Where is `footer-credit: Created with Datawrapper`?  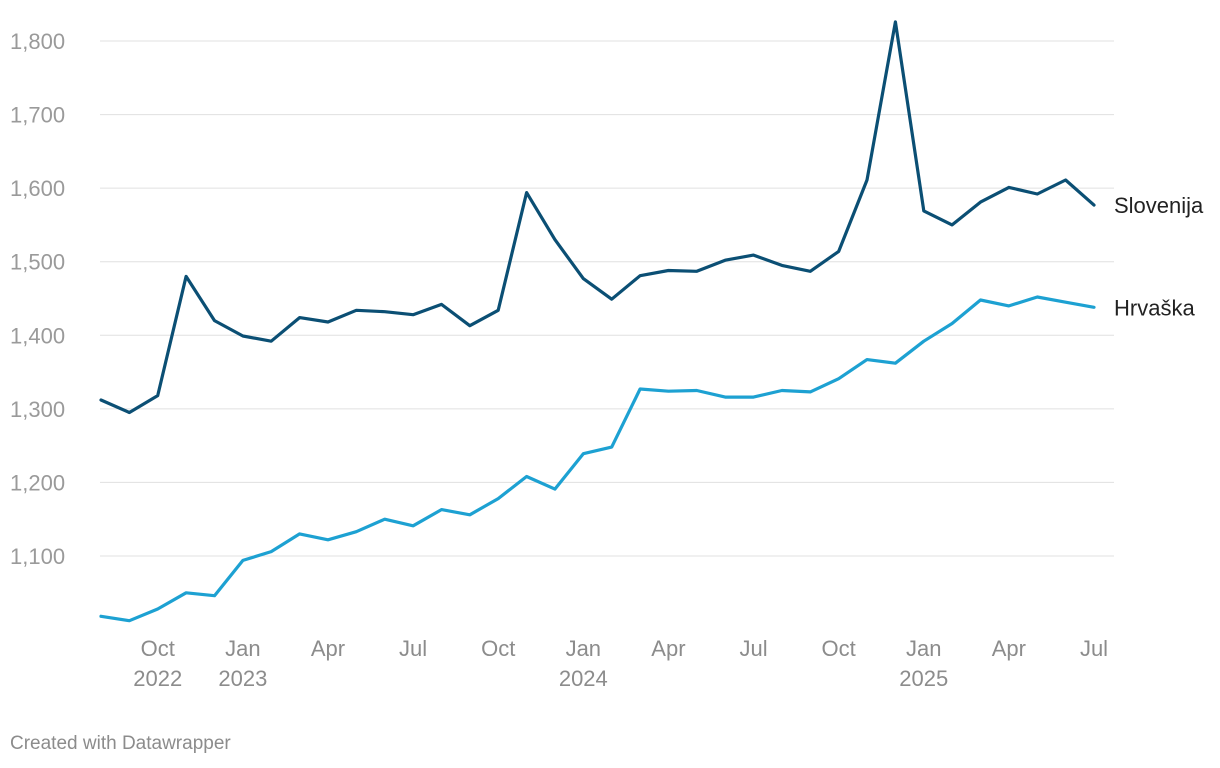 footer-credit: Created with Datawrapper is located at coordinates (120, 743).